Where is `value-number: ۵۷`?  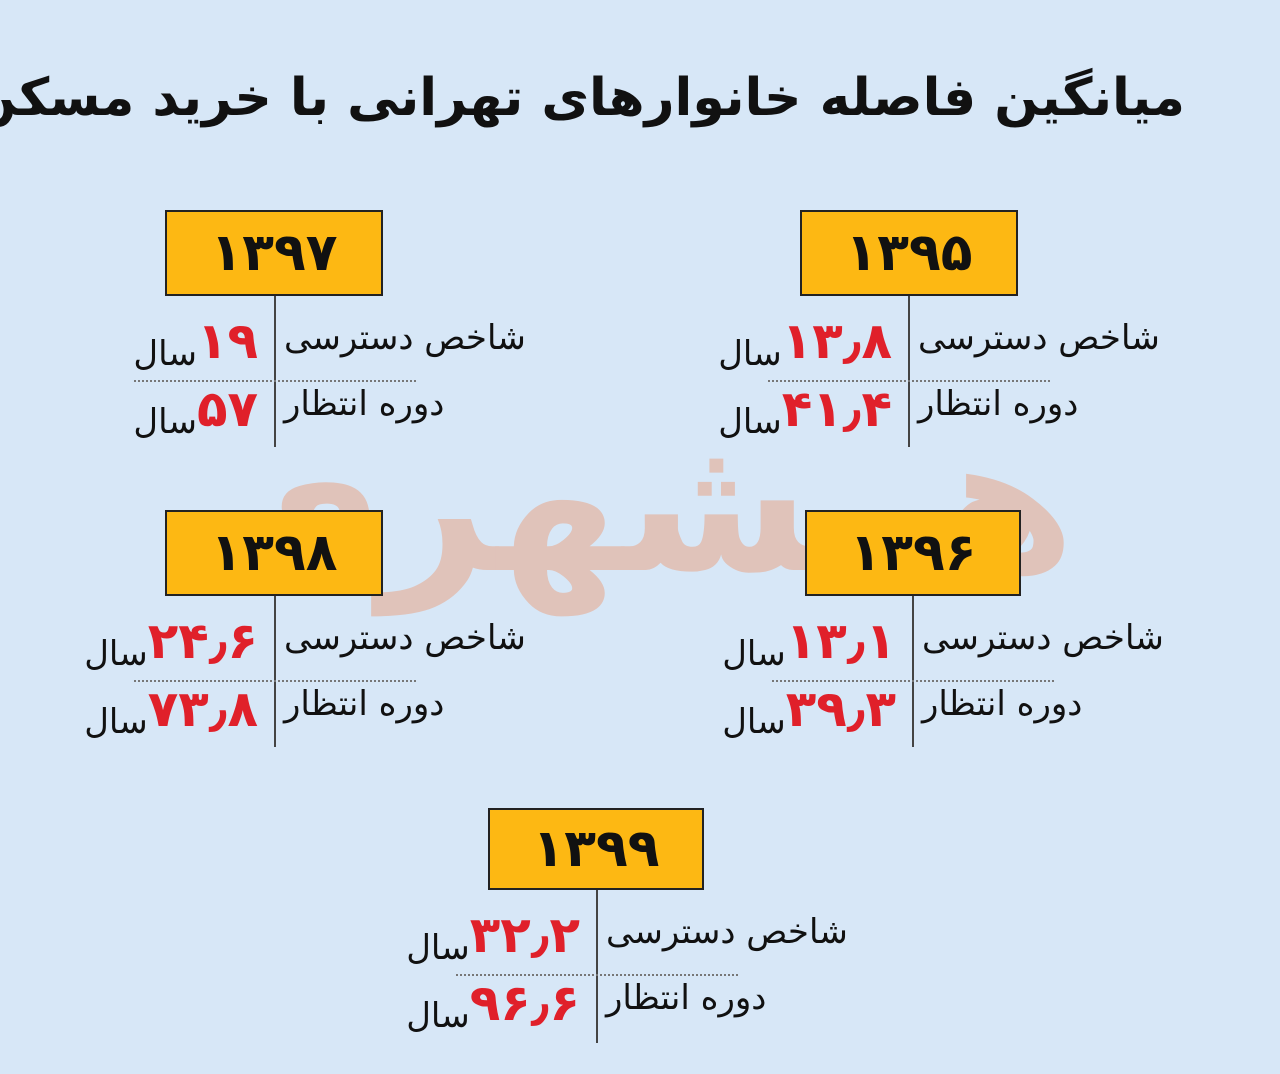 value-number: ۵۷ is located at coordinates (227, 409).